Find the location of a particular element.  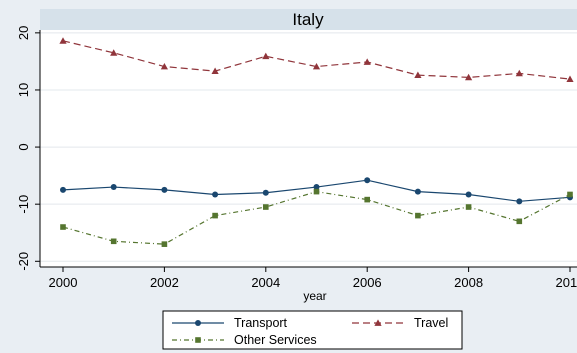

legend: Transport Travel Other Services is located at coordinates (312, 330).